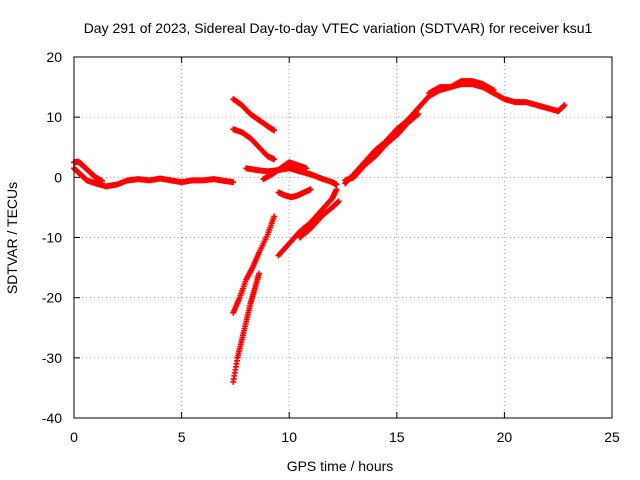 Image resolution: width=640 pixels, height=480 pixels. Describe the element at coordinates (52, 358) in the screenshot. I see `y-tick-label: -30` at that location.